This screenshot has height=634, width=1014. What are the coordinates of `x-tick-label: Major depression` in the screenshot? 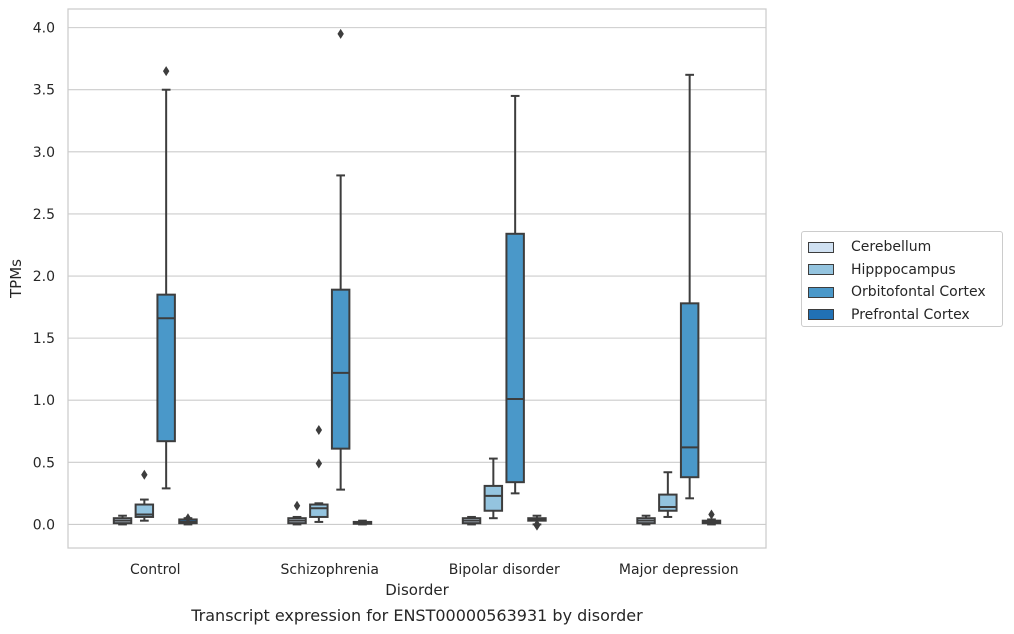 It's located at (679, 570).